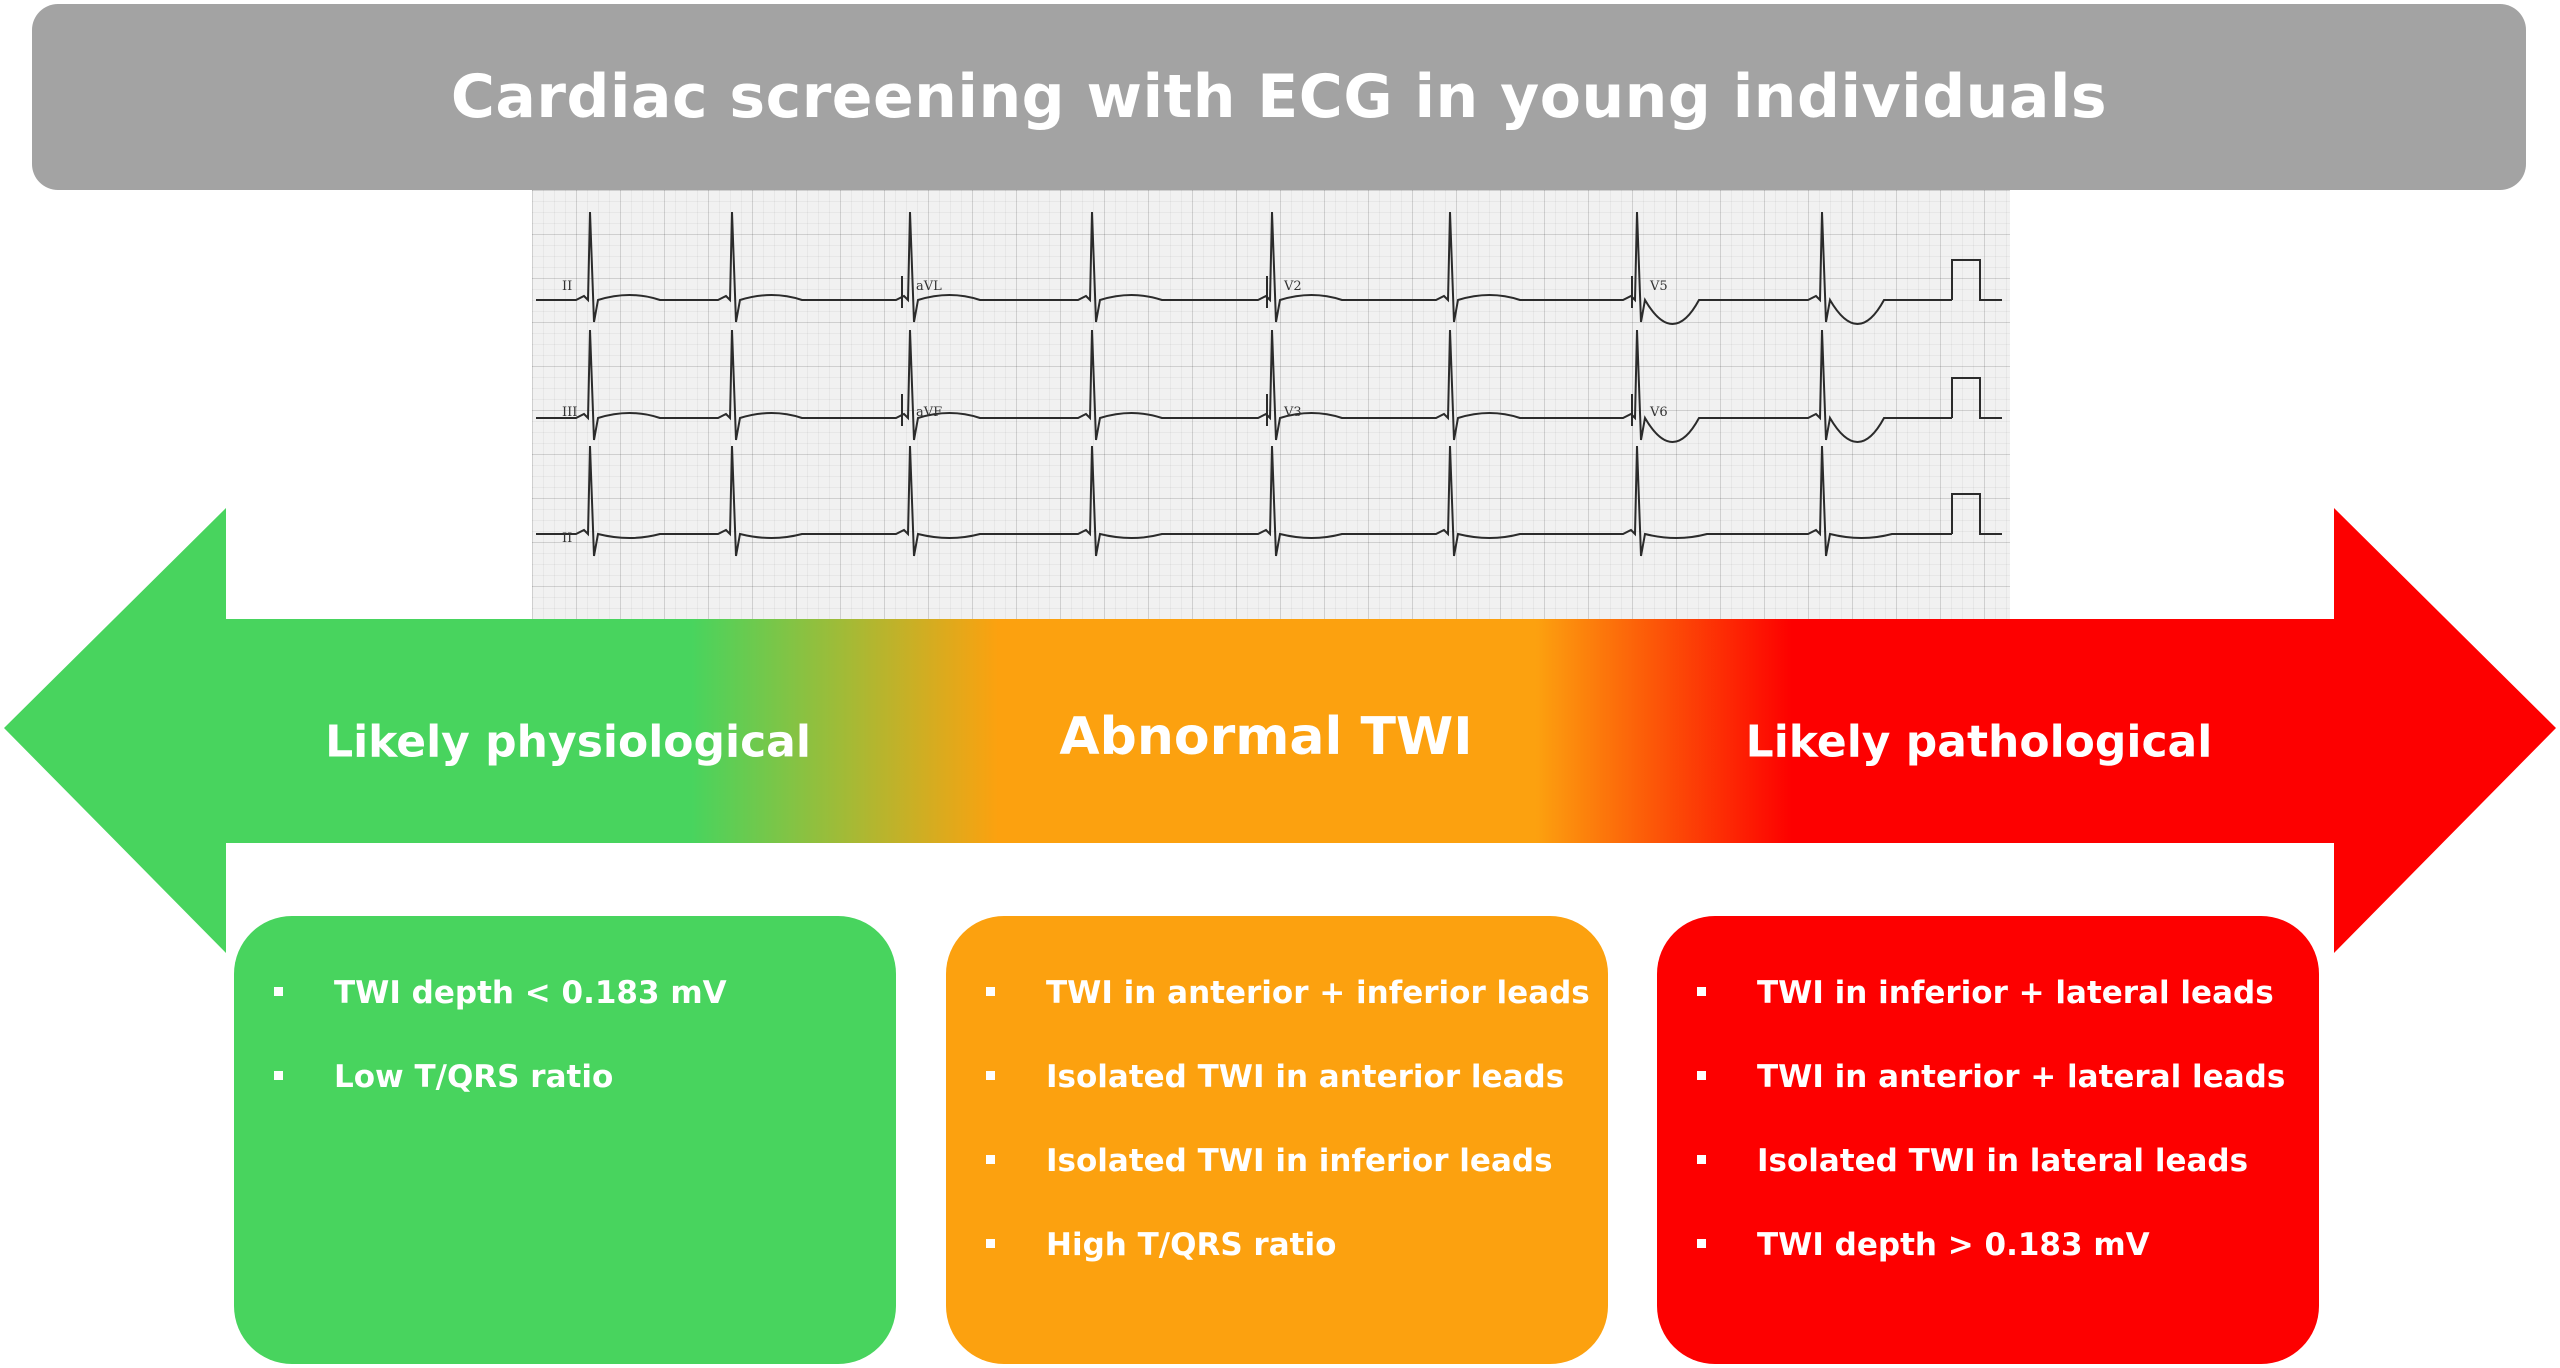 Image resolution: width=2560 pixels, height=1368 pixels. What do you see at coordinates (1993, 1096) in the screenshot?
I see `criteria-item: TWI in anterior + lateral leads` at bounding box center [1993, 1096].